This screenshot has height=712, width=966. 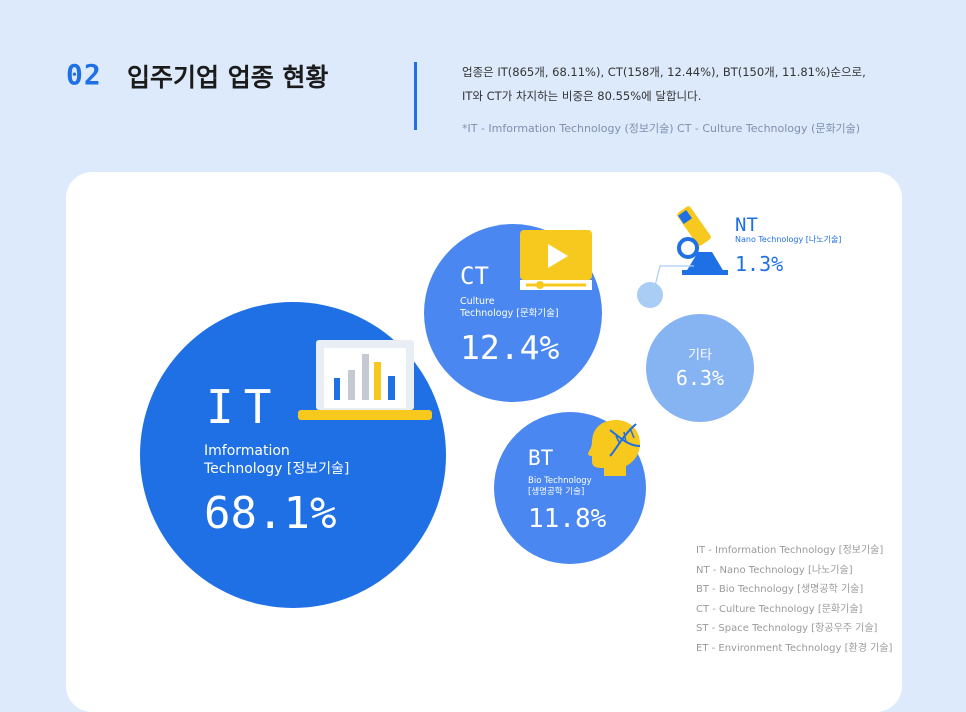 I want to click on microscope-icon, so click(x=702, y=240).